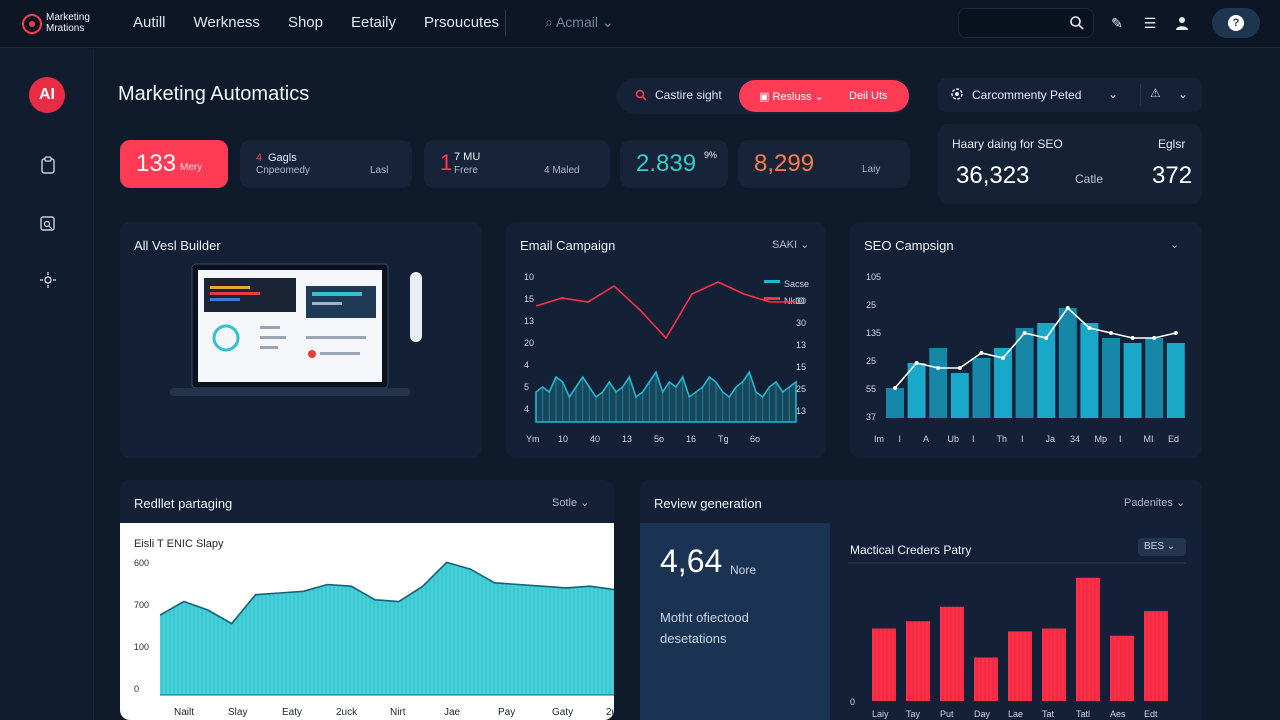  What do you see at coordinates (1027, 95) in the screenshot?
I see `community-label: Carcommenty Peted` at bounding box center [1027, 95].